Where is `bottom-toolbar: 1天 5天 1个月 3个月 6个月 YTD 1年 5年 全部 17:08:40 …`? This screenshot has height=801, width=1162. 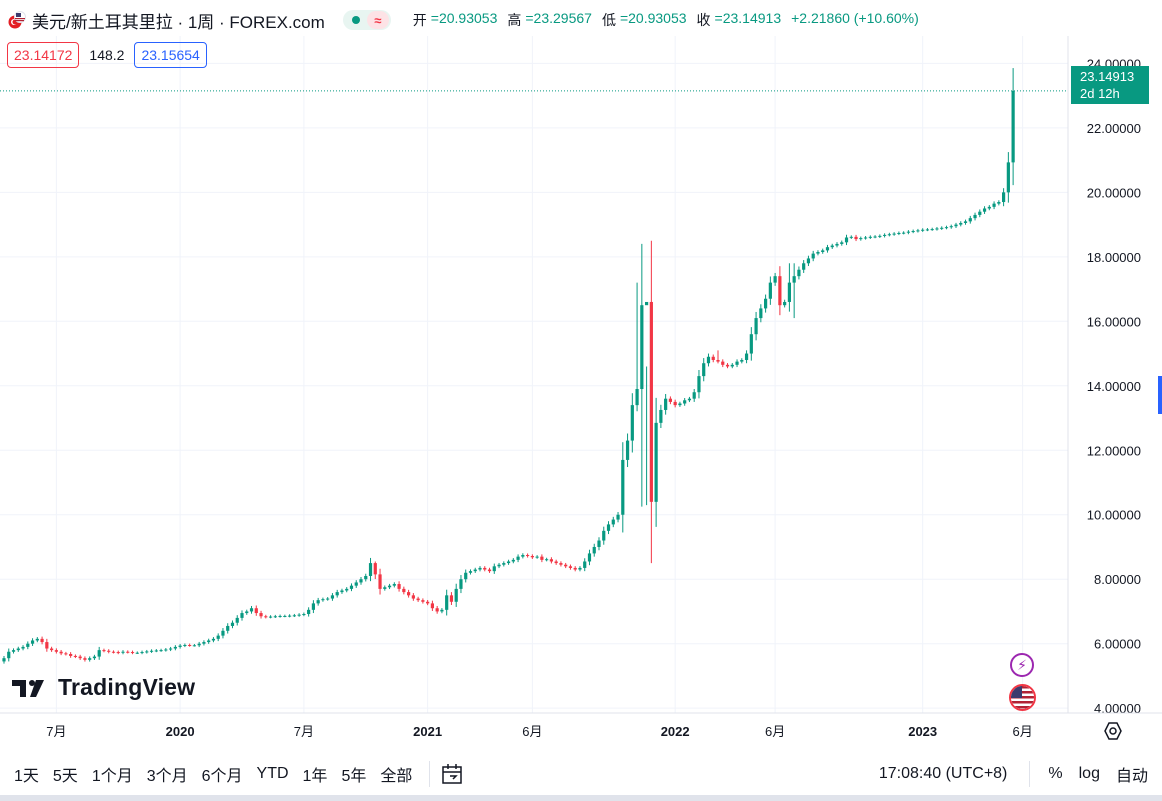
bottom-toolbar: 1天 5天 1个月 3个月 6个月 YTD 1年 5年 全部 17:08:40 … is located at coordinates (581, 774).